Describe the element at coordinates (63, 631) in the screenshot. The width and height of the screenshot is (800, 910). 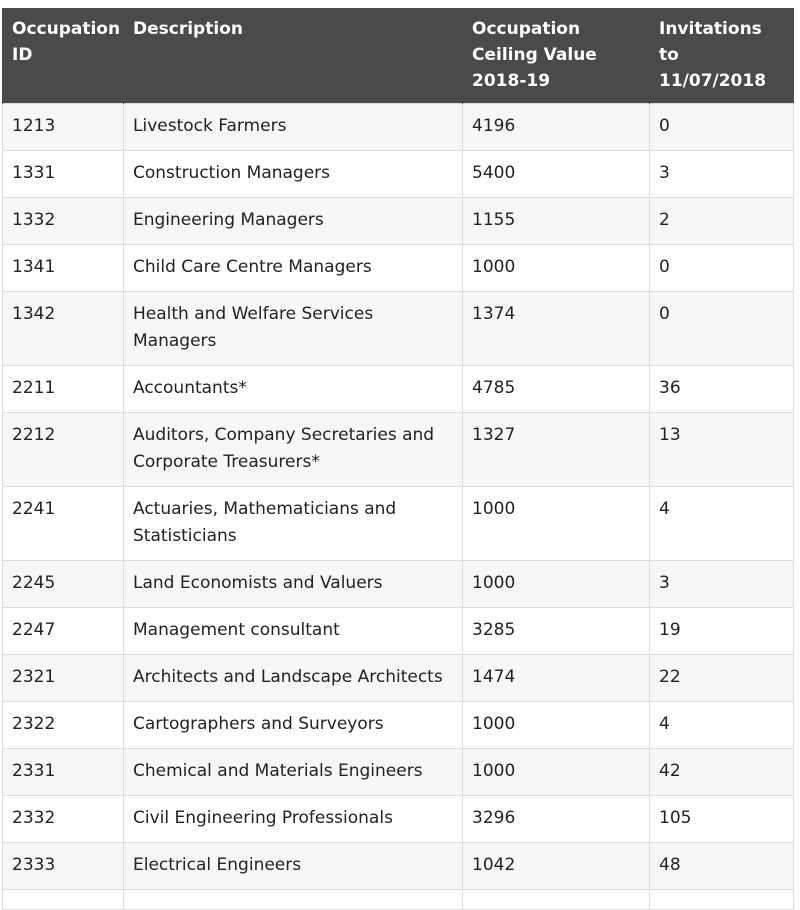
I see `cell-occupation-id: 2247` at that location.